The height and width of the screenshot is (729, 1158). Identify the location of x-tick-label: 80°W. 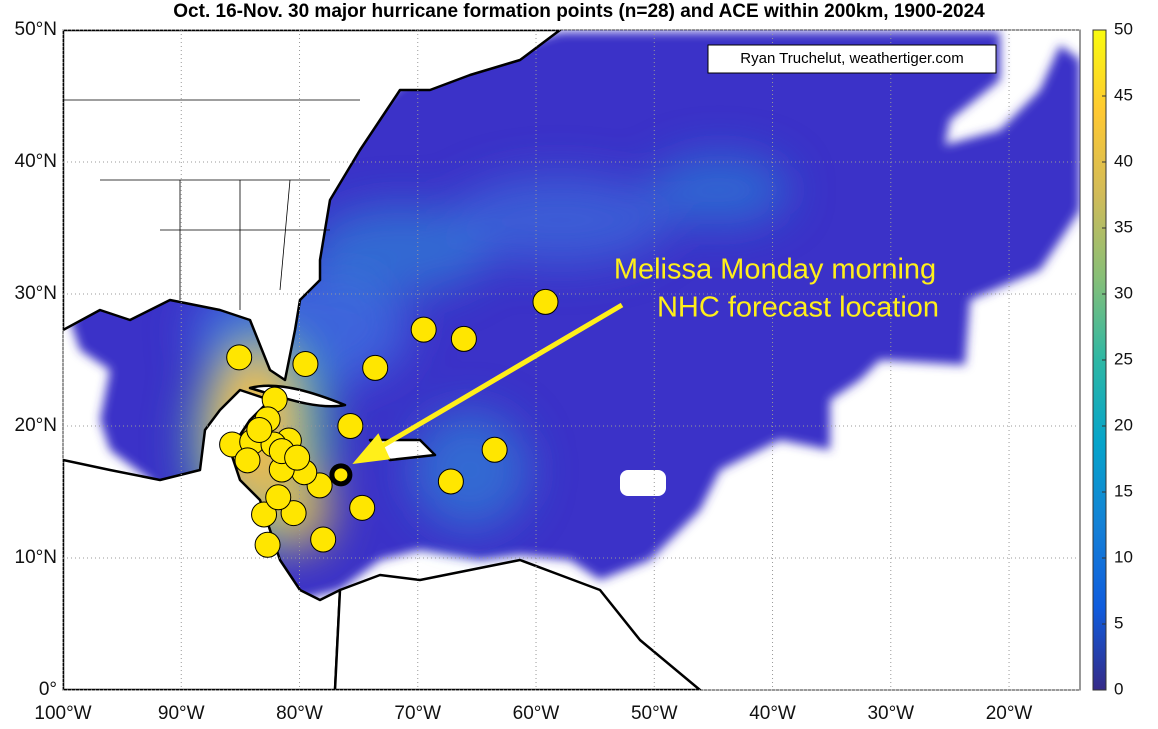
(299, 713).